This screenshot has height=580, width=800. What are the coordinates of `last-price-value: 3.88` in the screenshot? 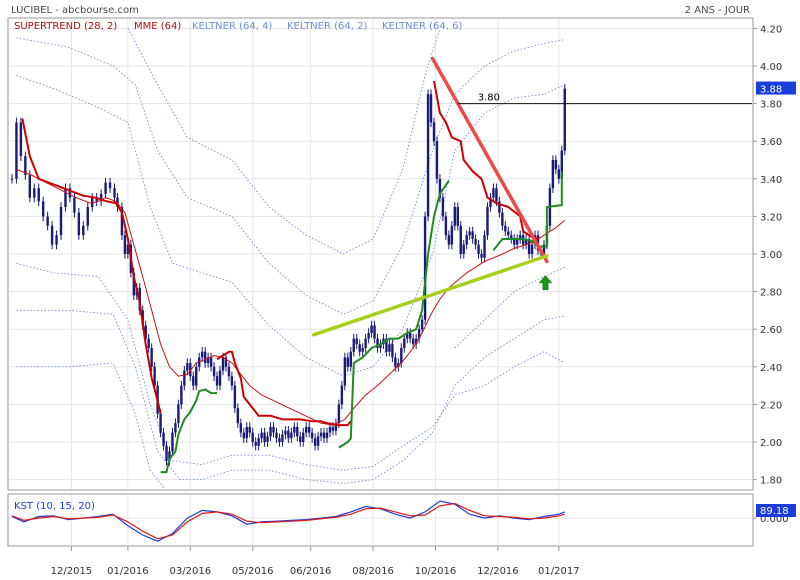 It's located at (771, 90).